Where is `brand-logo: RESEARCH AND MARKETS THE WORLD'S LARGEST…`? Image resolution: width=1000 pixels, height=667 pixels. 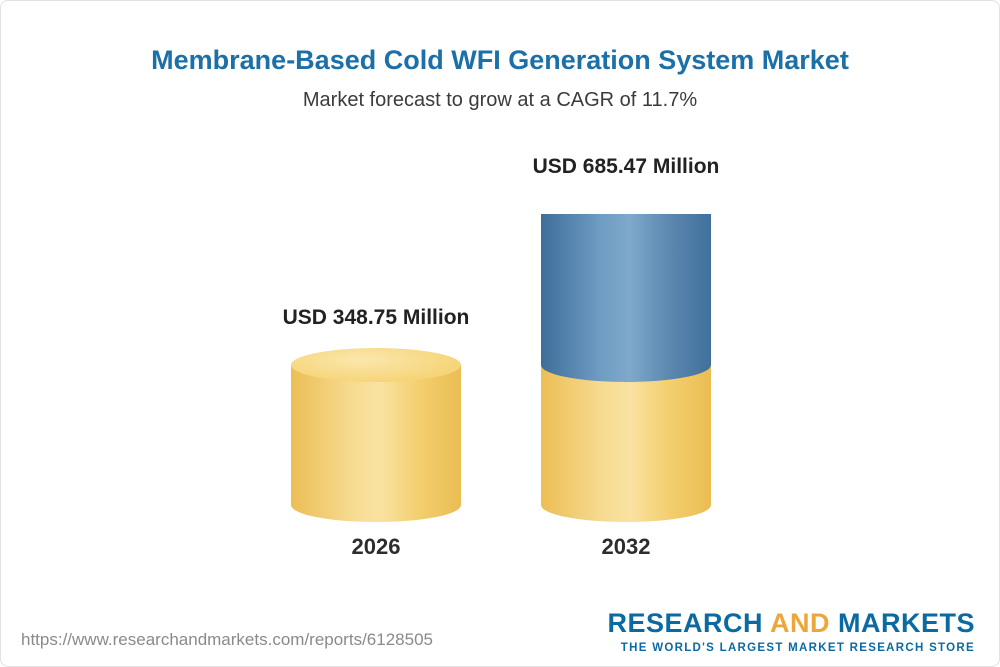
brand-logo: RESEARCH AND MARKETS THE WORLD'S LARGEST… is located at coordinates (791, 631).